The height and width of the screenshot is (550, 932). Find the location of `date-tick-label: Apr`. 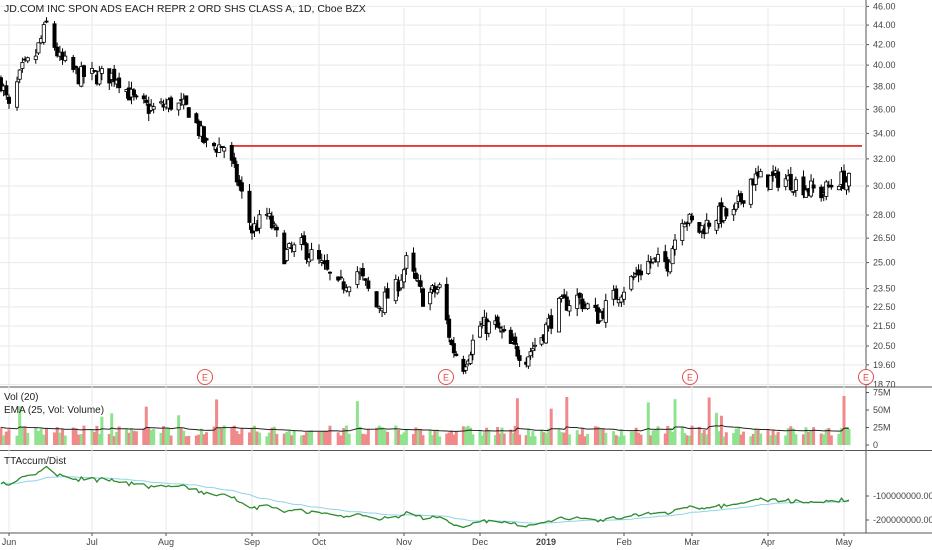

date-tick-label: Apr is located at coordinates (768, 542).